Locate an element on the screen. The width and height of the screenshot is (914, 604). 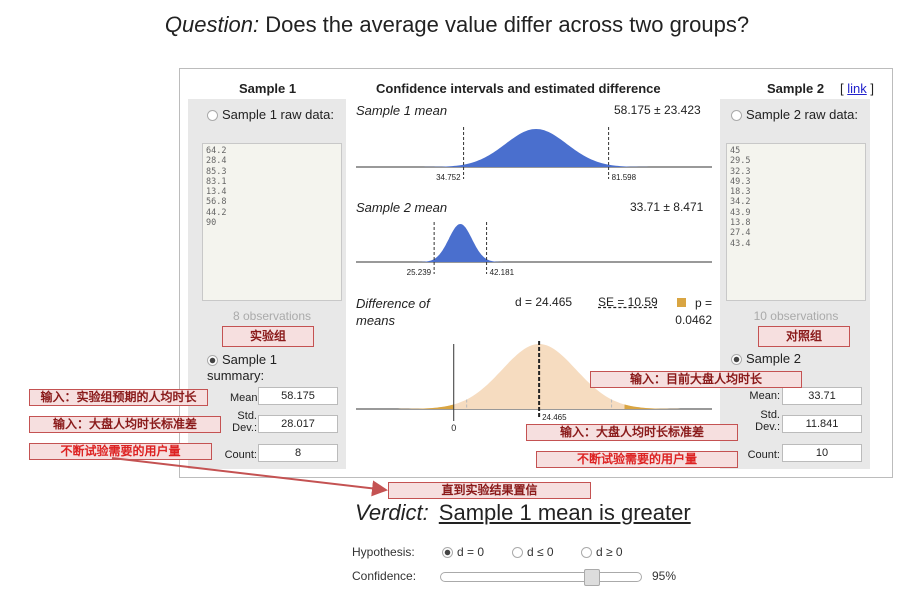
sample1-upper-label: 81.598 is located at coordinates (624, 177).